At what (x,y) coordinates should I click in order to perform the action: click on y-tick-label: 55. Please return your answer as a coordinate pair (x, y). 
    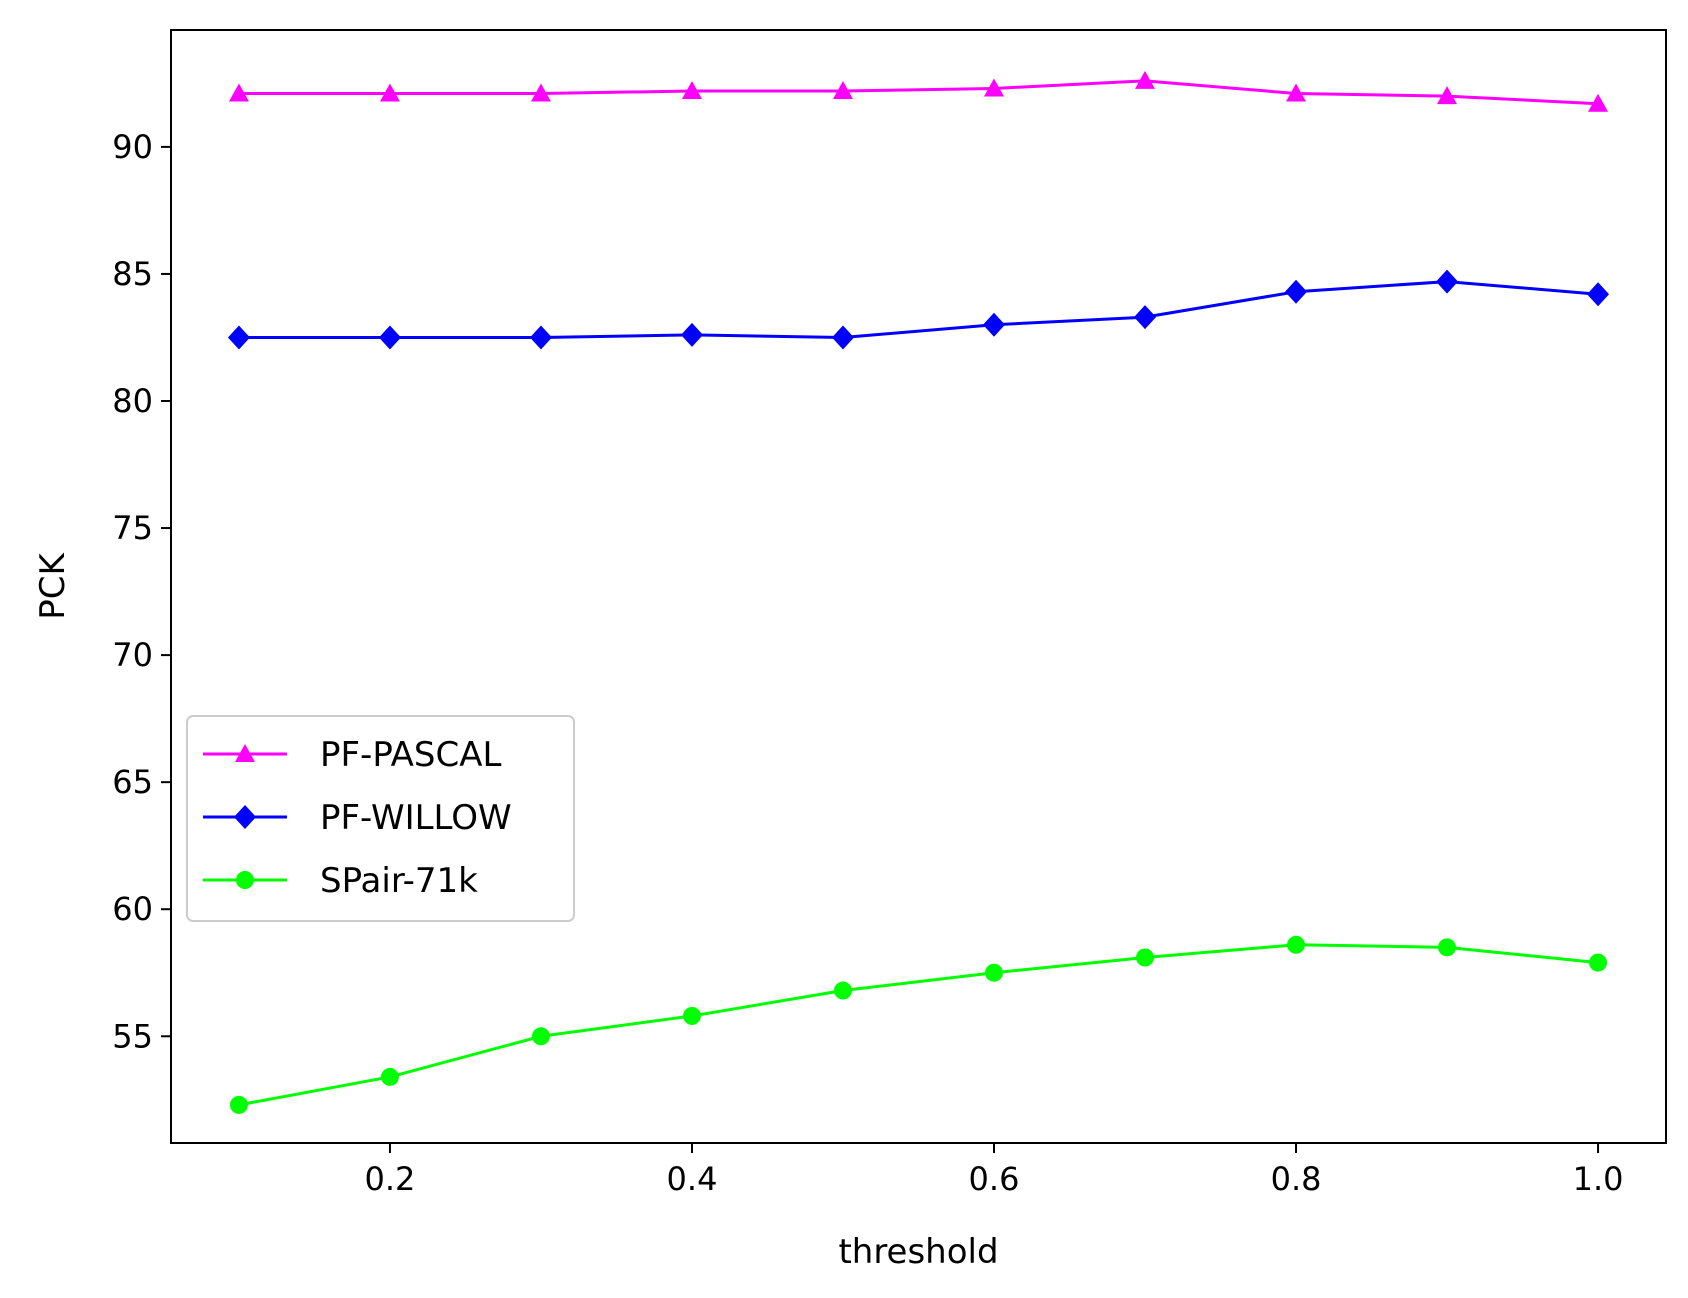
    Looking at the image, I should click on (132, 1036).